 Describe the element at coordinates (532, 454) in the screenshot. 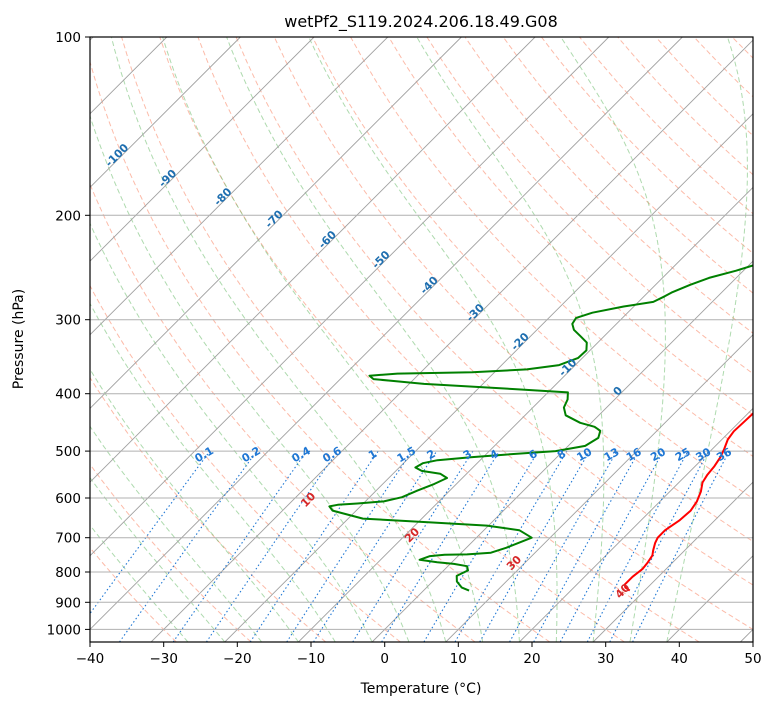

I see `mixing-ratio-label: 6` at that location.